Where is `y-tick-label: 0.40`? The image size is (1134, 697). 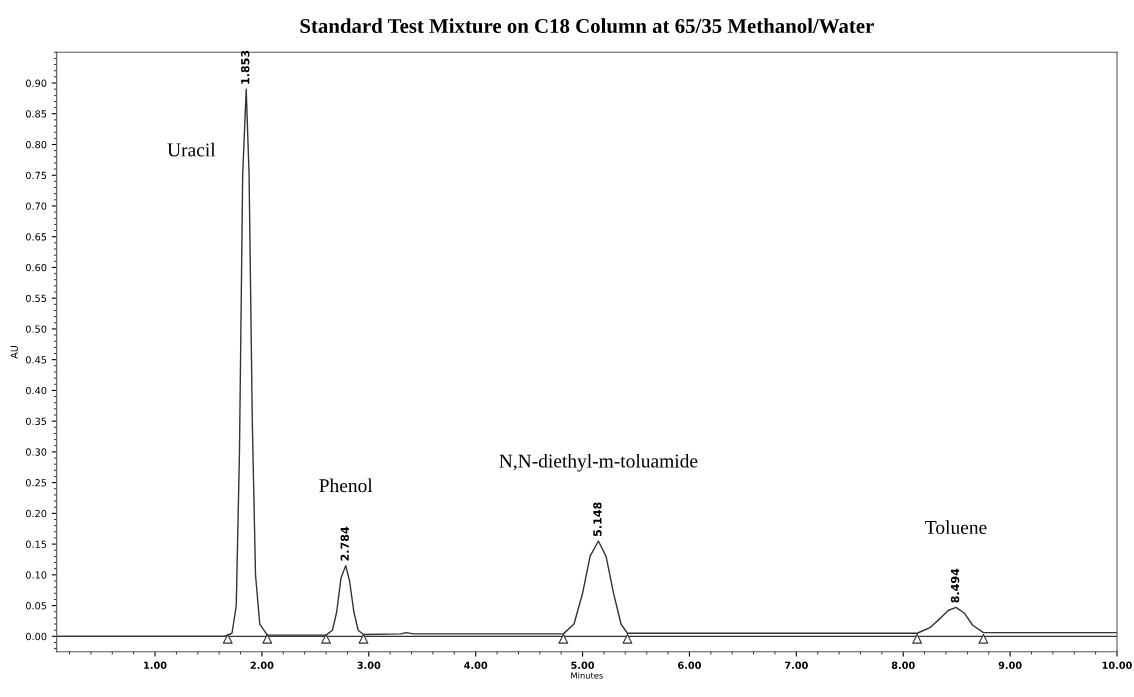
y-tick-label: 0.40 is located at coordinates (36, 390).